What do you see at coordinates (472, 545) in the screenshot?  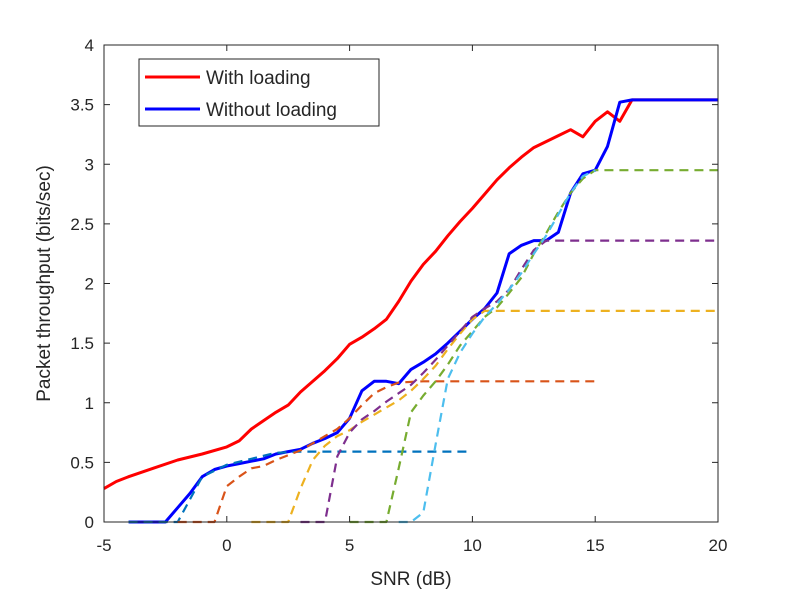 I see `x-tick-label: 10` at bounding box center [472, 545].